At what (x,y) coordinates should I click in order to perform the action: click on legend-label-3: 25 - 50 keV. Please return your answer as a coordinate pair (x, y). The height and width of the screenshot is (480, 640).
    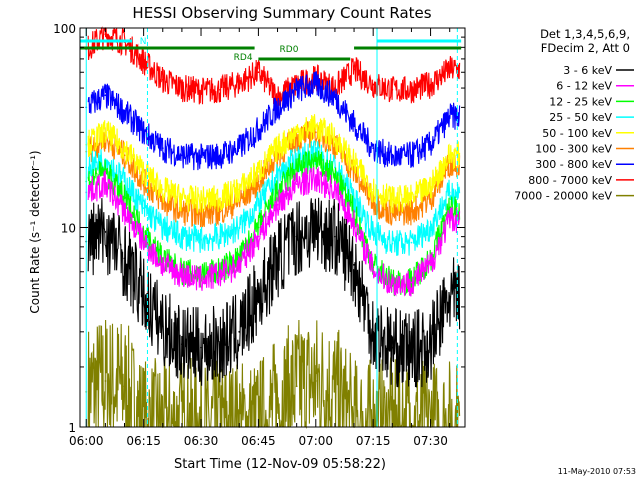
    Looking at the image, I should click on (580, 117).